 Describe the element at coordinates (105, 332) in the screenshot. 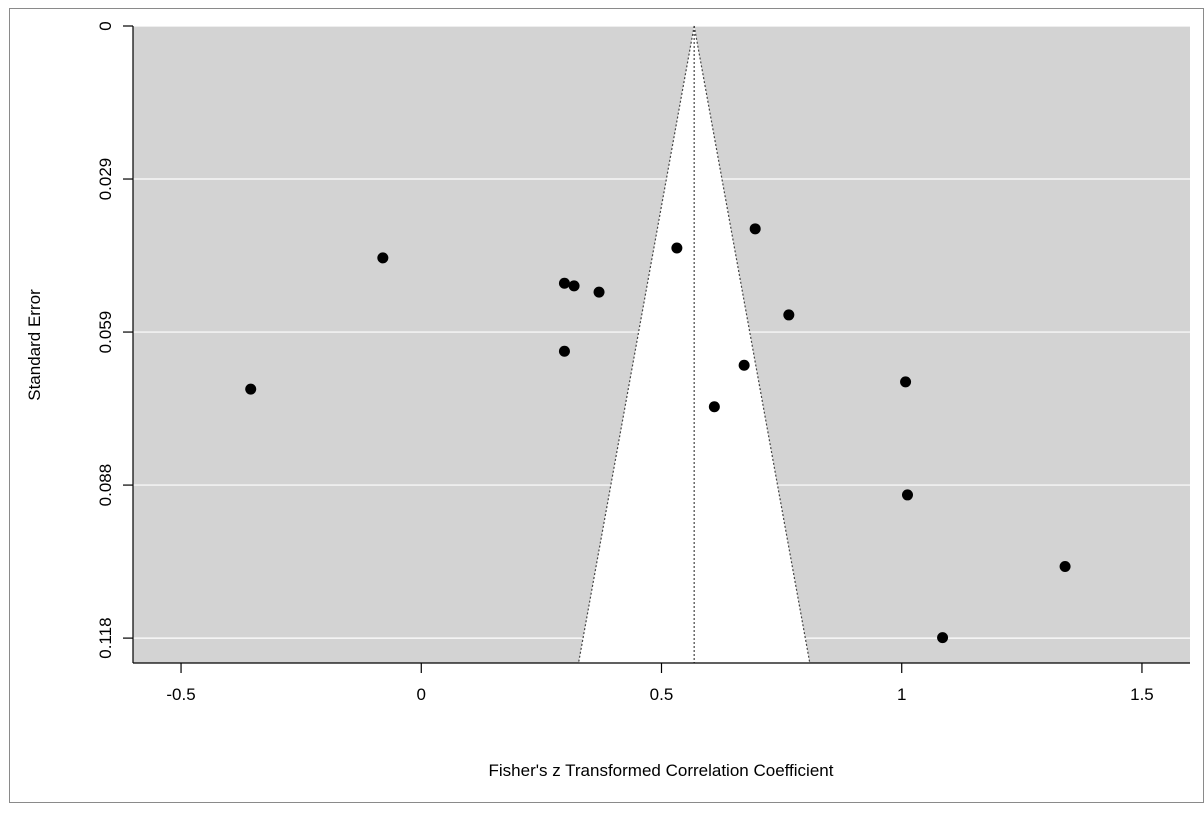

I see `y-tick-label-2: 0.059` at that location.